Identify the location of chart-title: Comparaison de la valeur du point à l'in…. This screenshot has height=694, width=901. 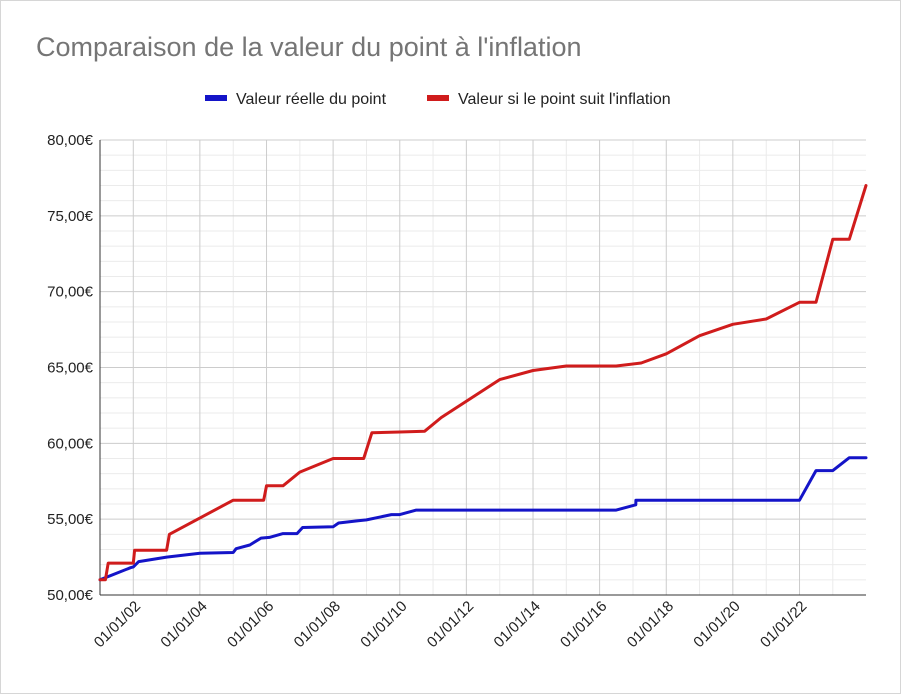
(309, 47).